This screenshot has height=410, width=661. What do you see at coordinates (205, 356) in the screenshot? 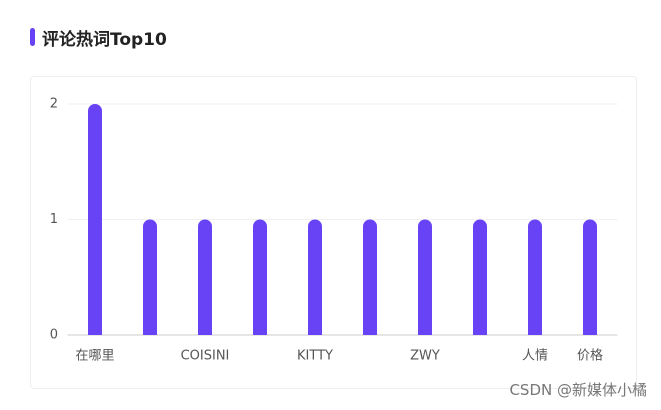
I see `x-tick-label: COISINI` at bounding box center [205, 356].